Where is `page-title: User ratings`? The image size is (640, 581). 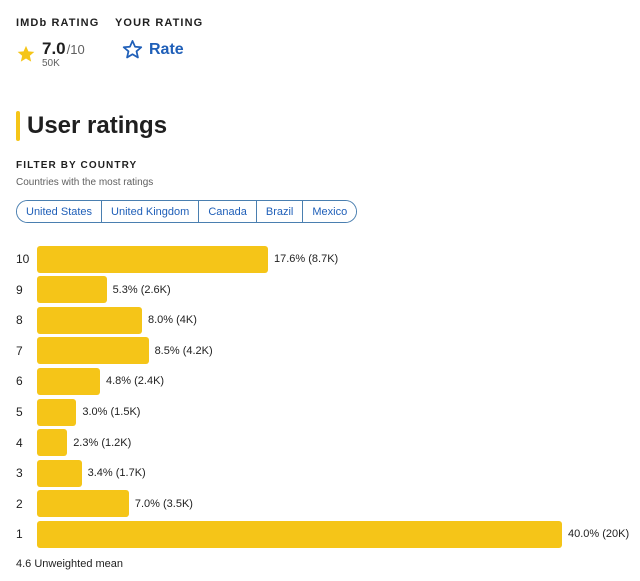
page-title: User ratings is located at coordinates (97, 125).